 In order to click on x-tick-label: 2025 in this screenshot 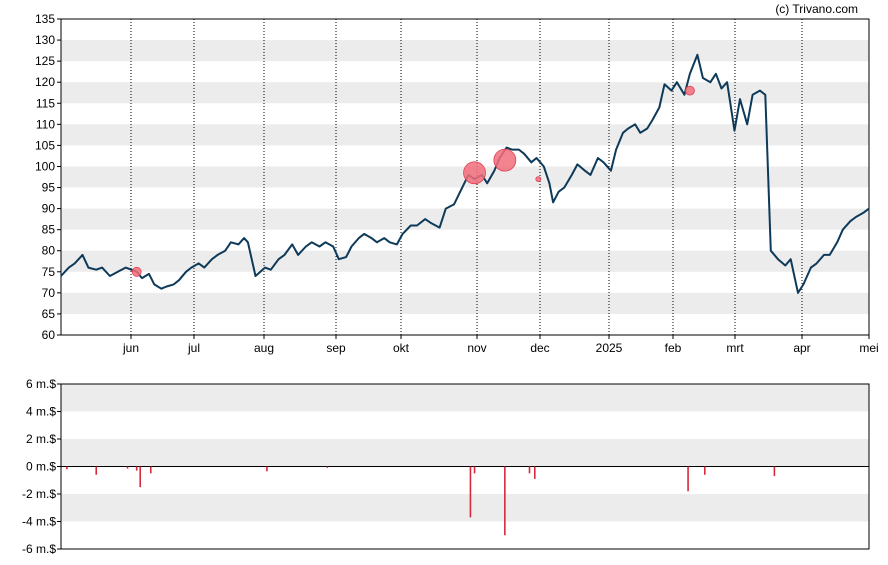, I will do `click(609, 348)`.